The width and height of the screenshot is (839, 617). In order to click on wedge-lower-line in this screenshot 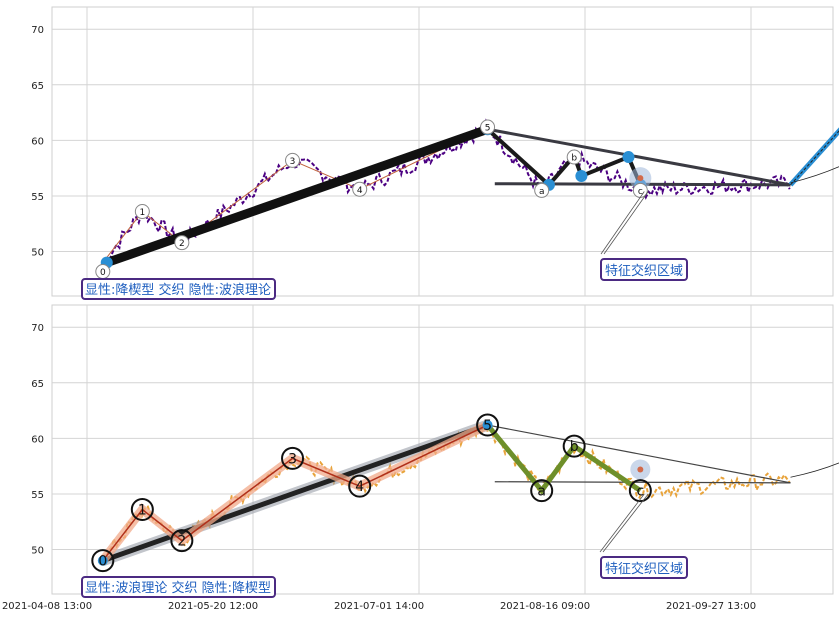, I will do `click(642, 482)`.